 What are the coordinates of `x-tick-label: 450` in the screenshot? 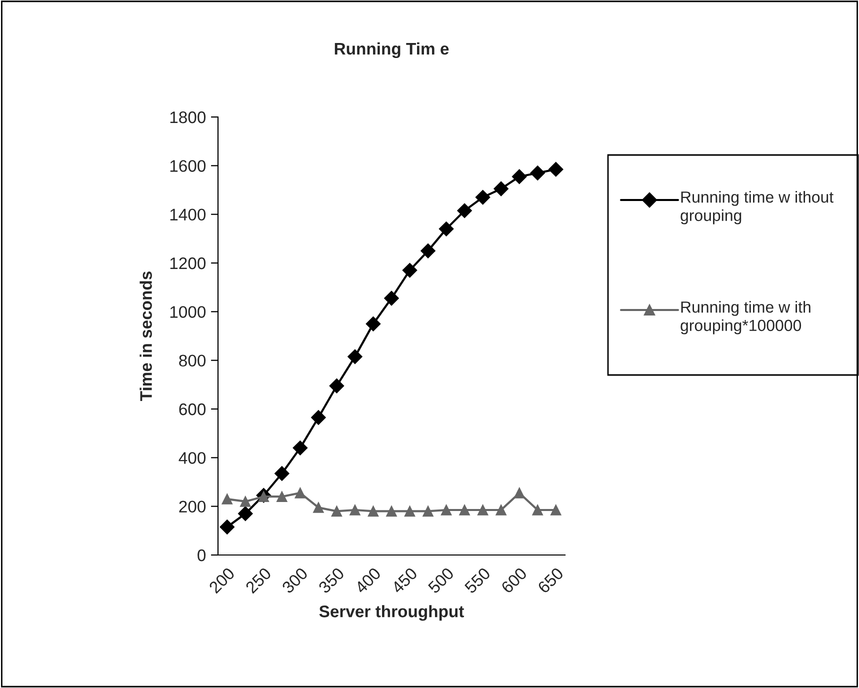 It's located at (404, 580).